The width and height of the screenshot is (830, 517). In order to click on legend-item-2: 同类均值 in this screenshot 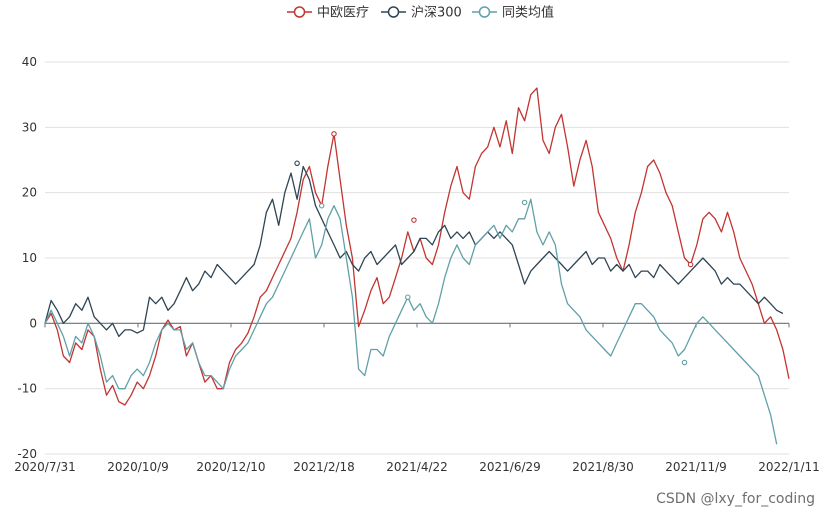, I will do `click(513, 13)`.